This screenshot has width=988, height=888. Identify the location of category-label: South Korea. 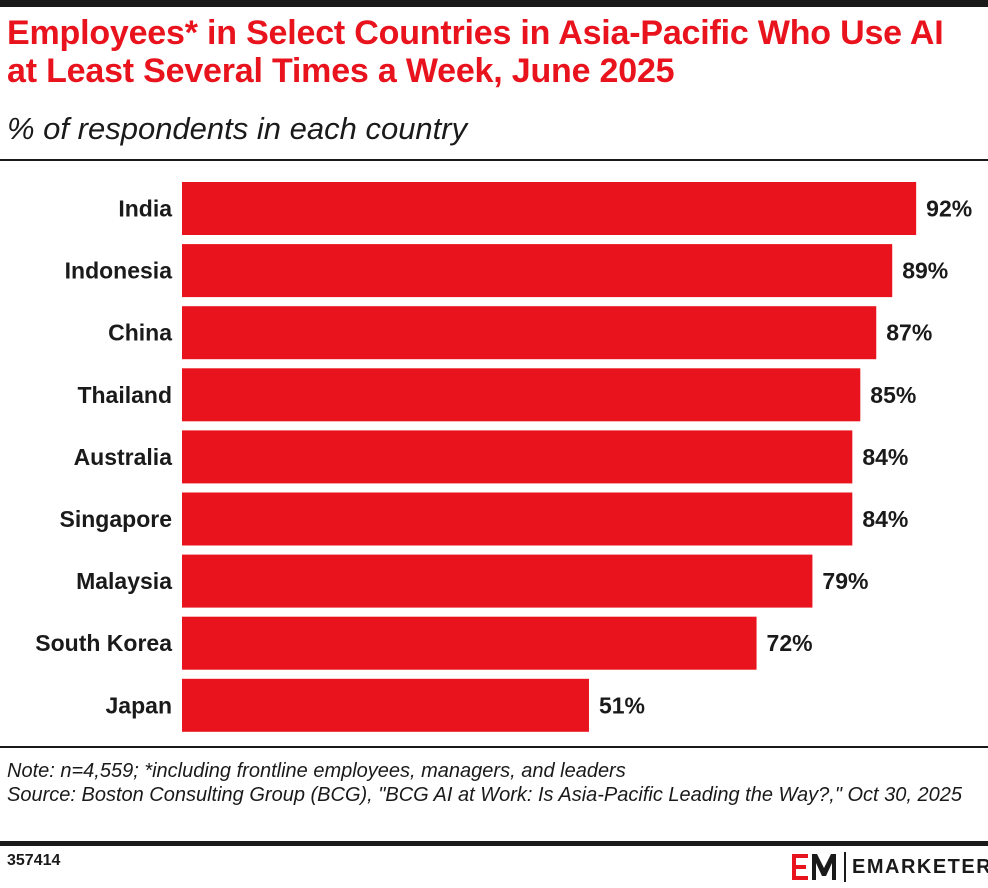
(103, 643).